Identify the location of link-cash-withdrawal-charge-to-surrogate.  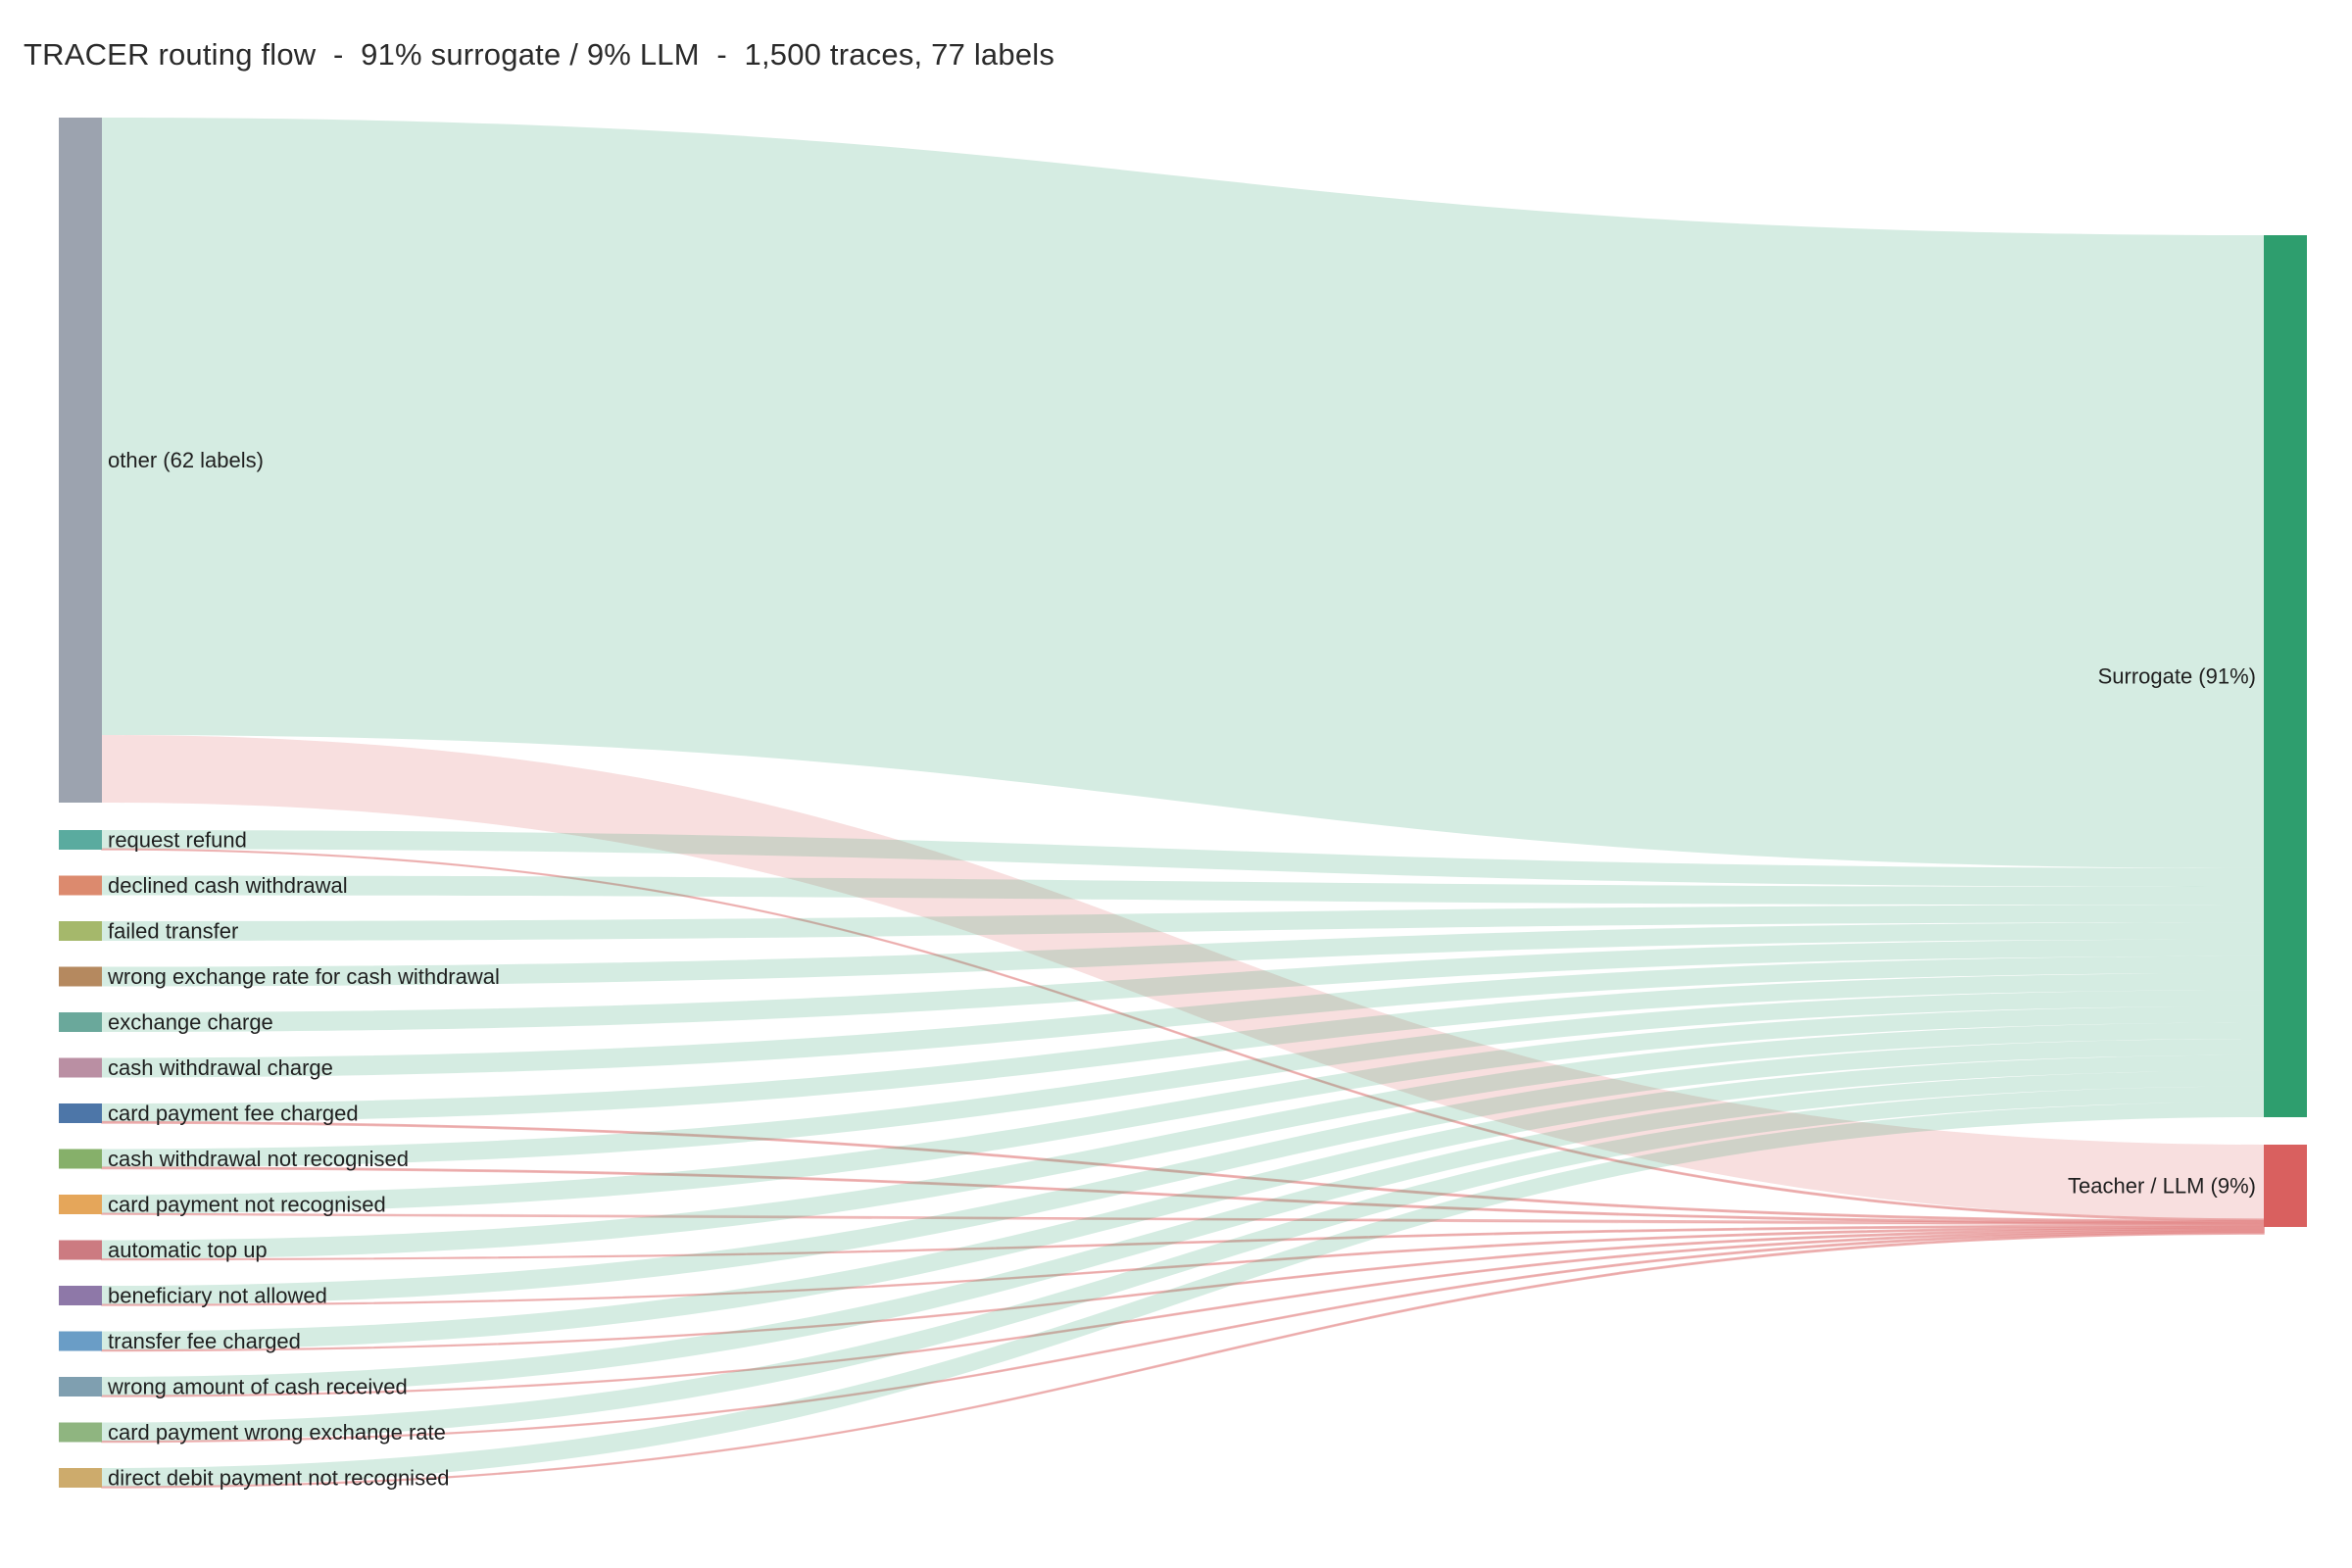
(1183, 1017).